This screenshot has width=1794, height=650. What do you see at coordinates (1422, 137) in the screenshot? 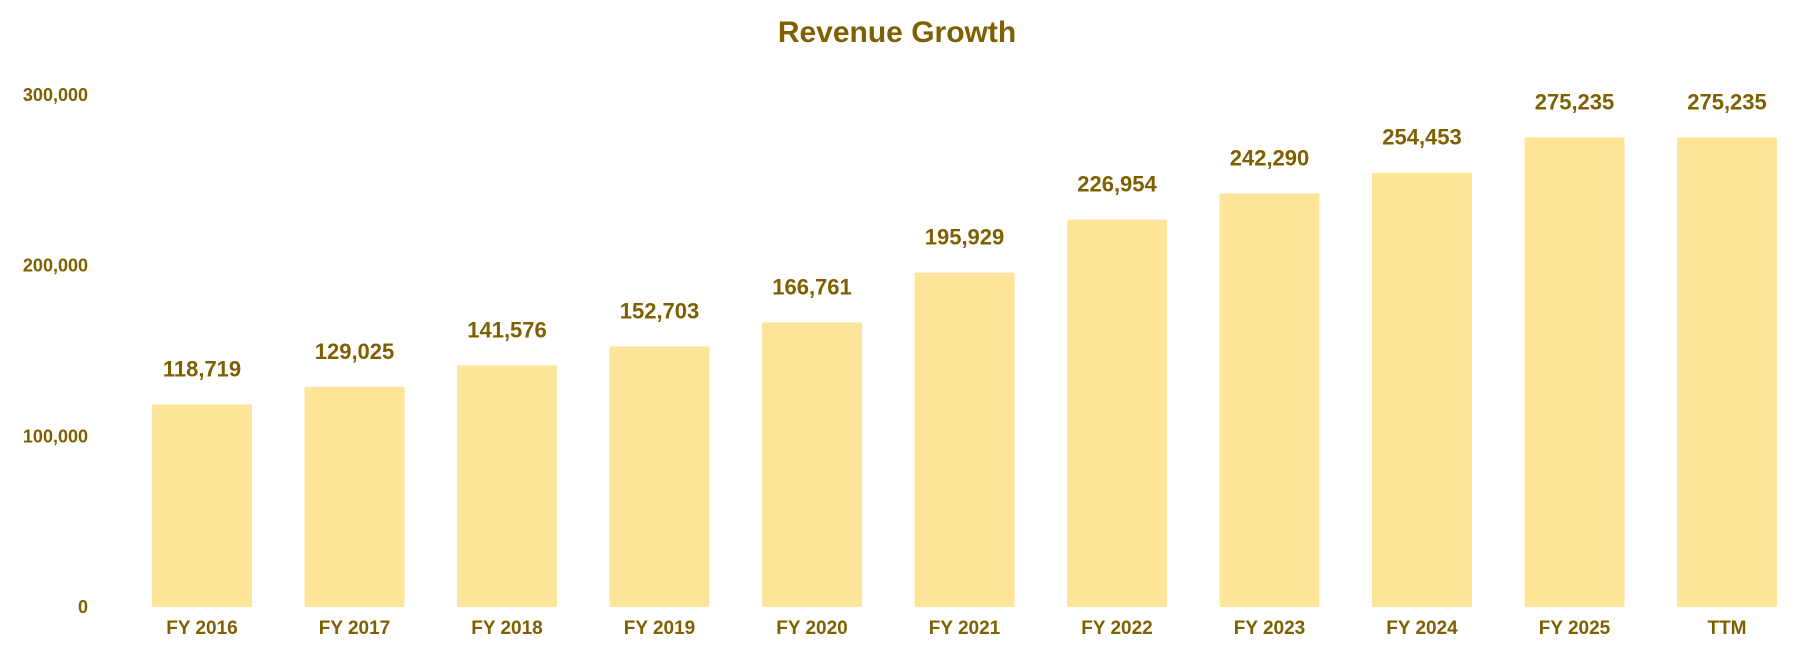
I see `data-label: 254,453` at bounding box center [1422, 137].